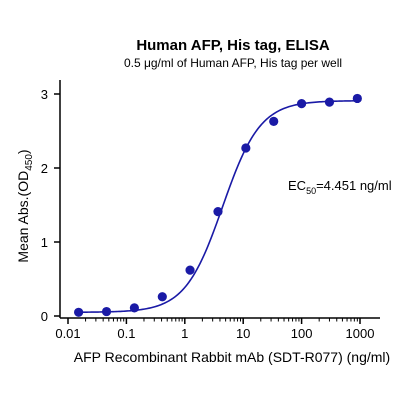  I want to click on y-axis-label-sub: 450, so click(29, 162).